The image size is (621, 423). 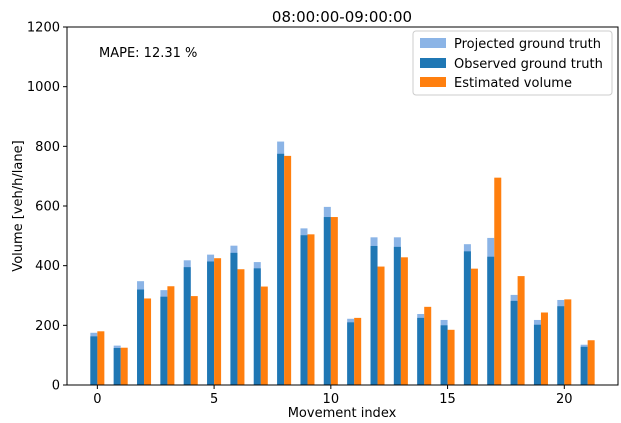 I want to click on legend-box, so click(x=512, y=63).